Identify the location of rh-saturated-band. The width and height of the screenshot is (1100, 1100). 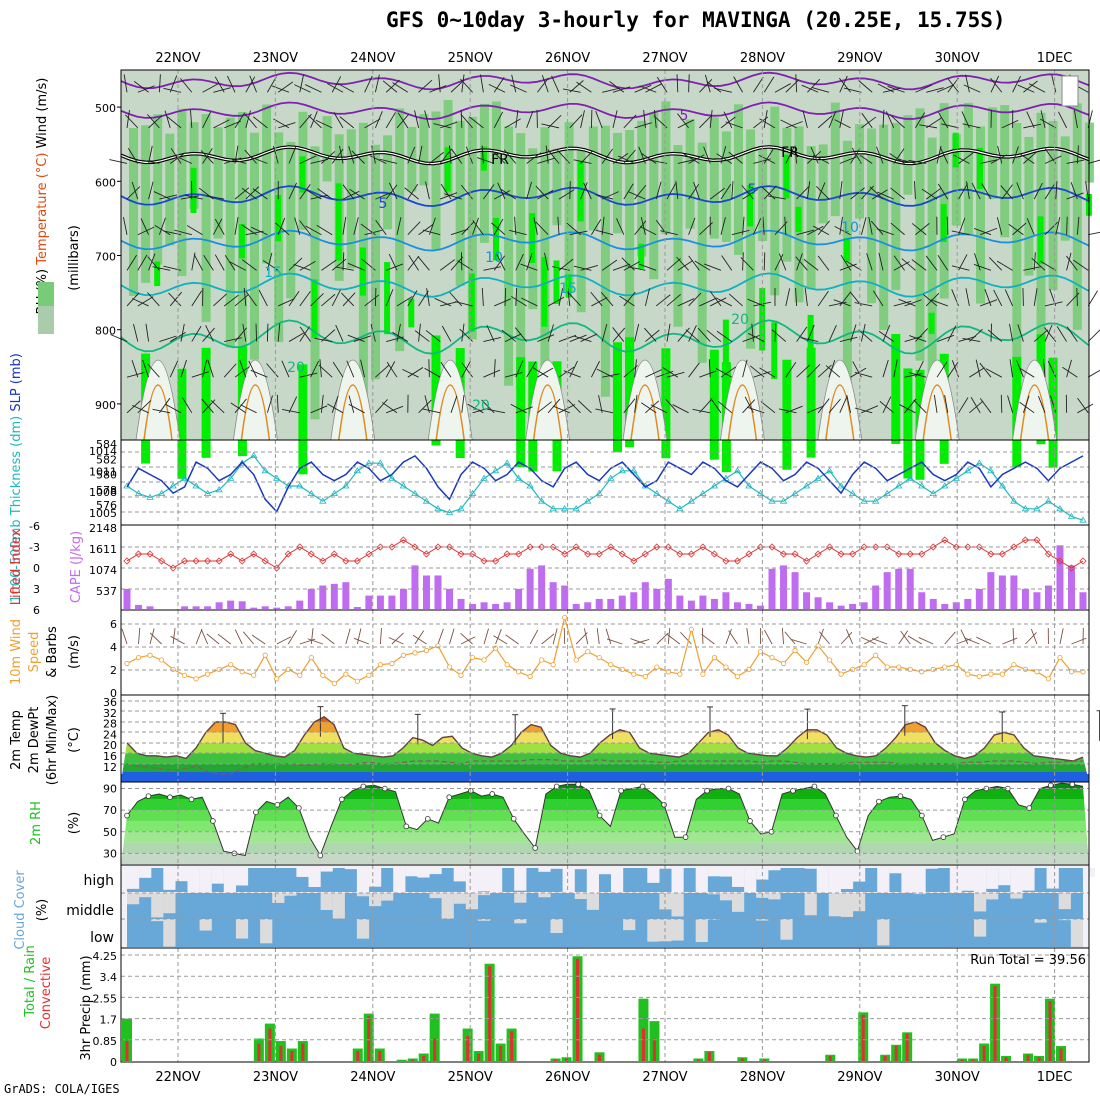
(193, 190).